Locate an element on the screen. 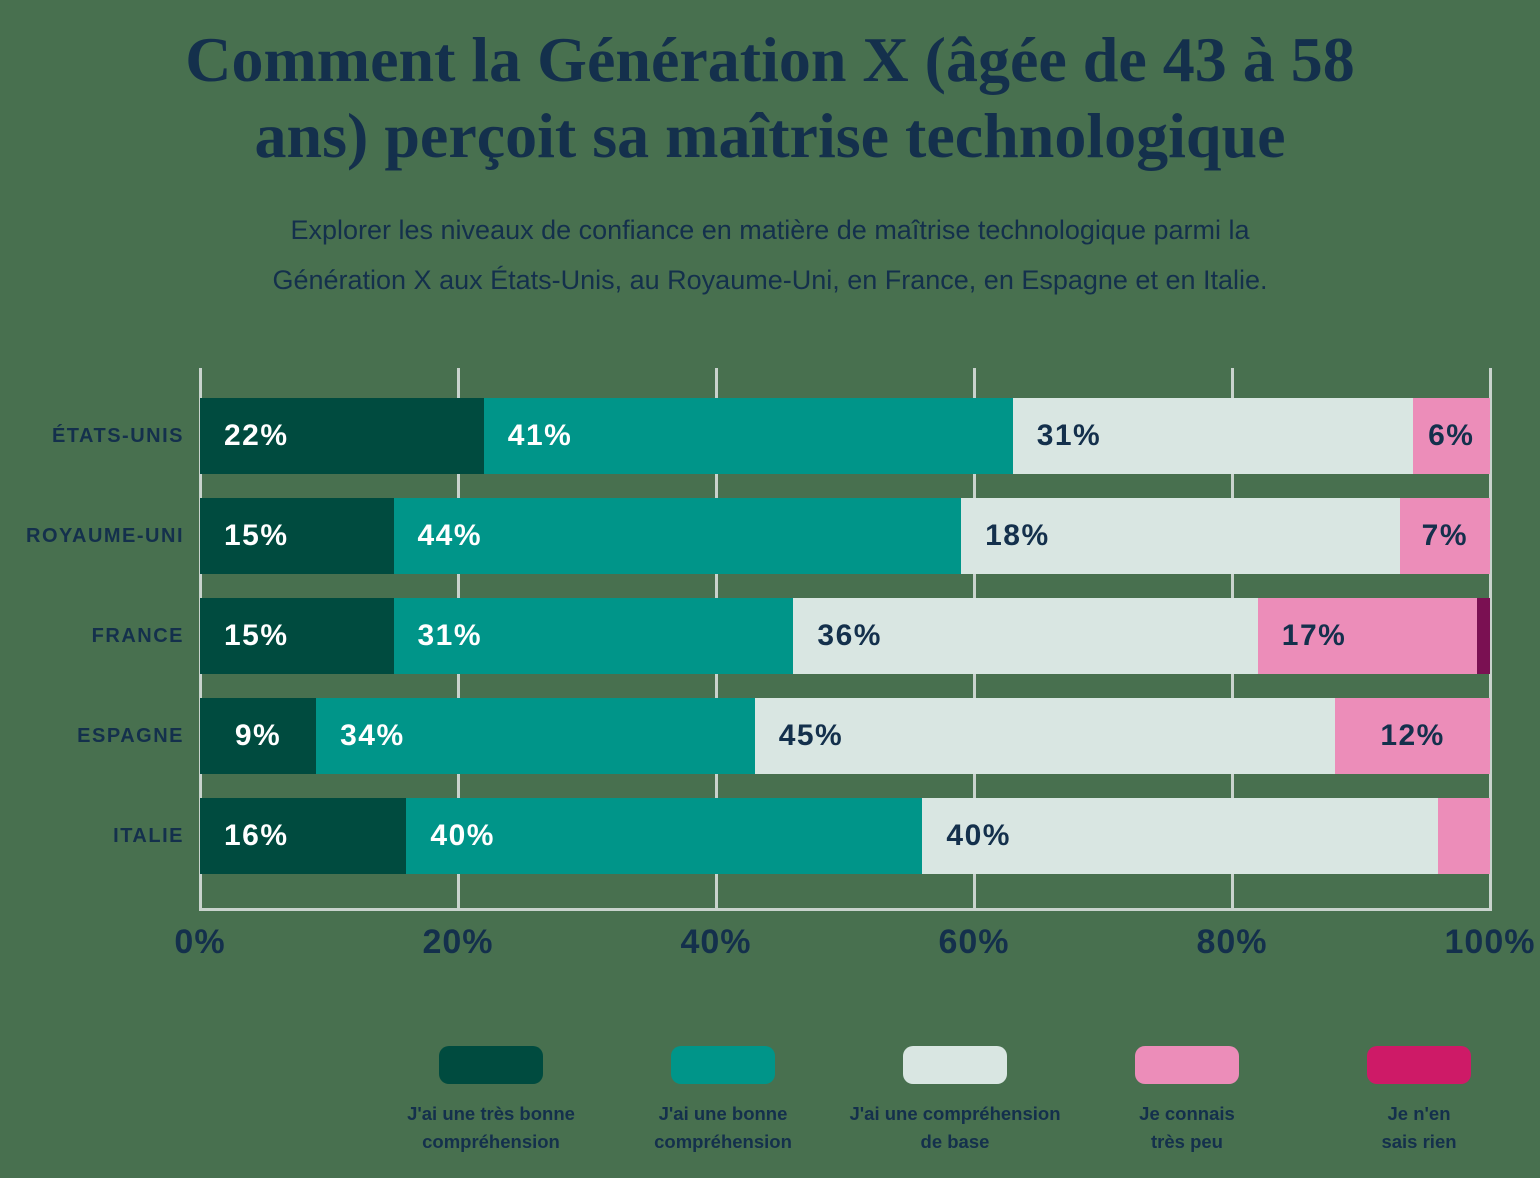 This screenshot has width=1540, height=1178. legend-item: Je n'en sais rien is located at coordinates (1419, 1101).